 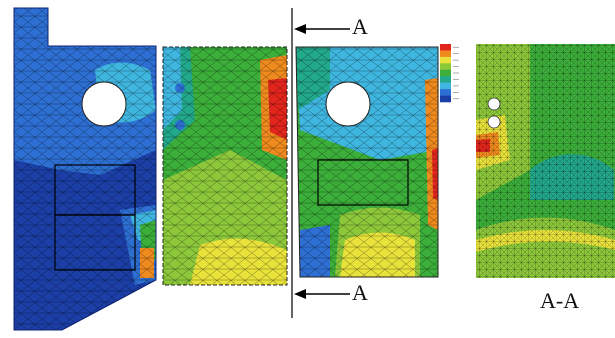 I want to click on section-label-top: A, so click(x=360, y=26).